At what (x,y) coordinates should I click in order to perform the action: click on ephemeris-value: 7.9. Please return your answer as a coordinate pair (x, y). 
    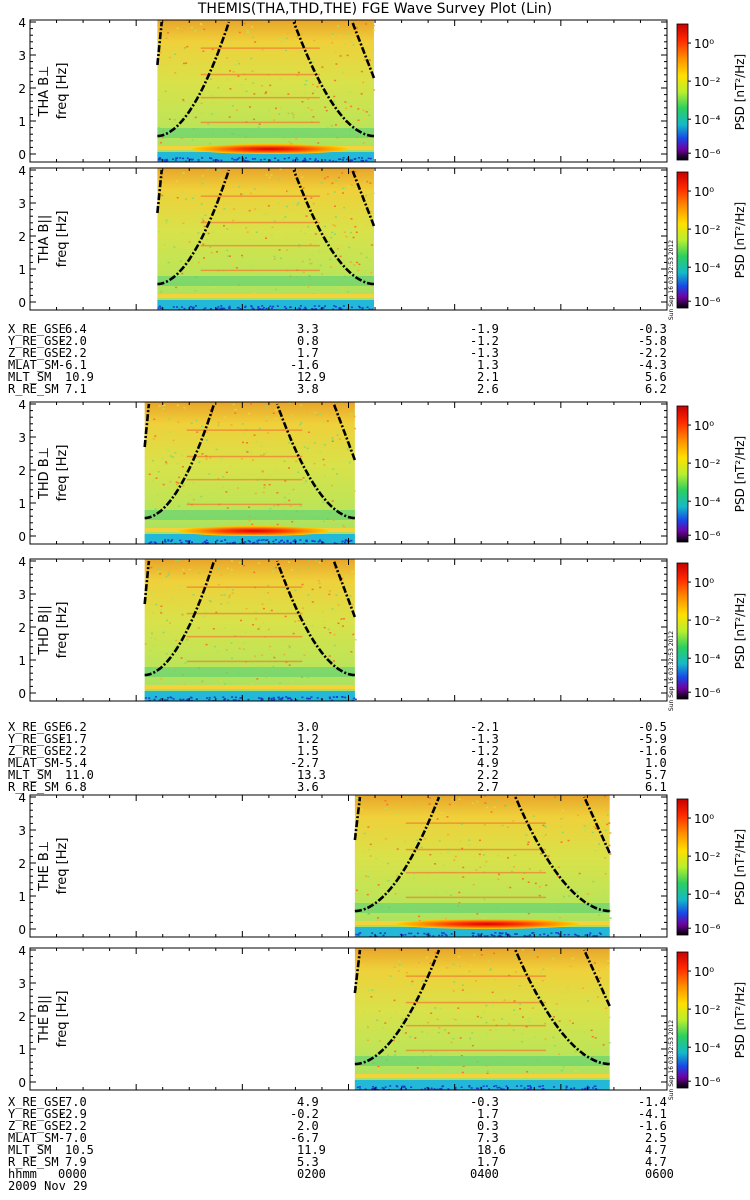
    Looking at the image, I should click on (76, 1162).